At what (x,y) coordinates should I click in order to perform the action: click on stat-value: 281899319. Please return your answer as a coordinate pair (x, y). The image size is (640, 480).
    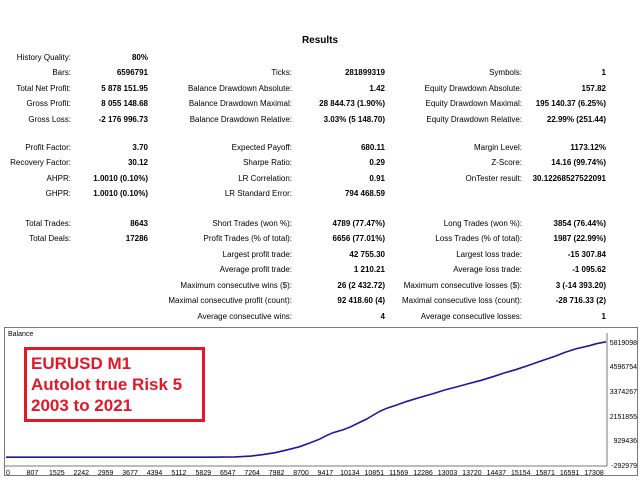
    Looking at the image, I should click on (364, 72).